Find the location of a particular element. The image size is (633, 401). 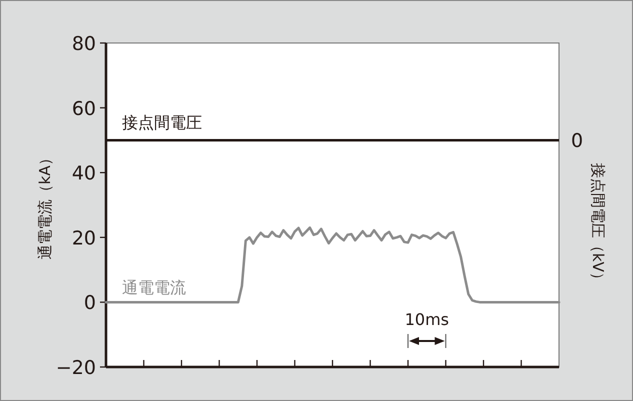

y-tick-label: 0 is located at coordinates (90, 303).